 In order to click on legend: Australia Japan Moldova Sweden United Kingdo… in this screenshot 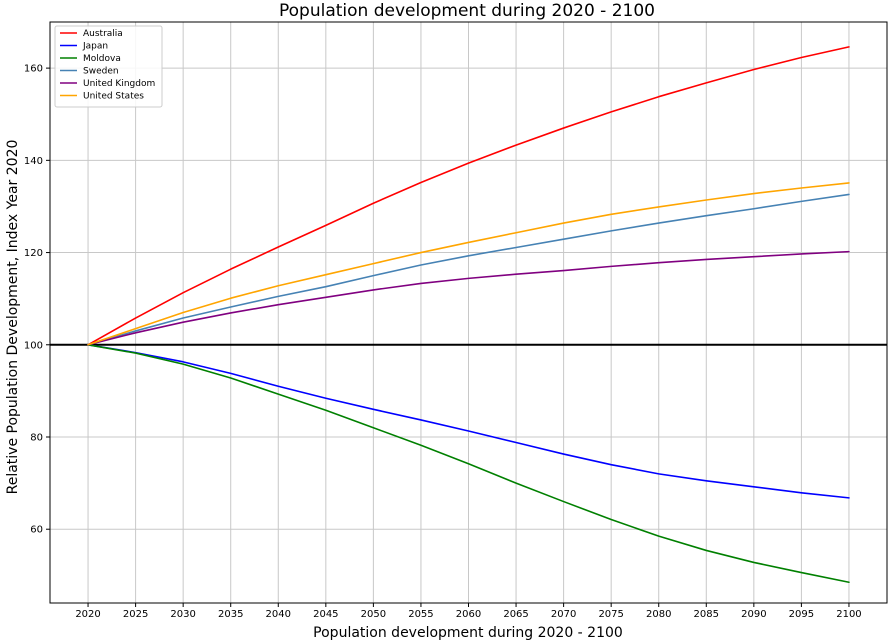, I will do `click(108, 66)`.